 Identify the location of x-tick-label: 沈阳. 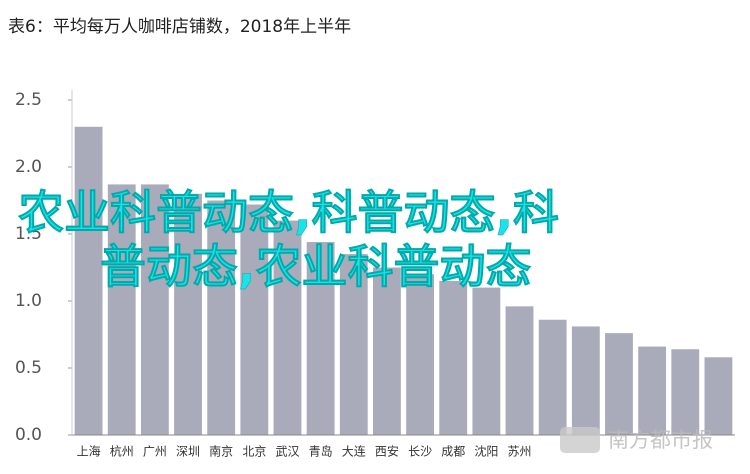
(486, 451).